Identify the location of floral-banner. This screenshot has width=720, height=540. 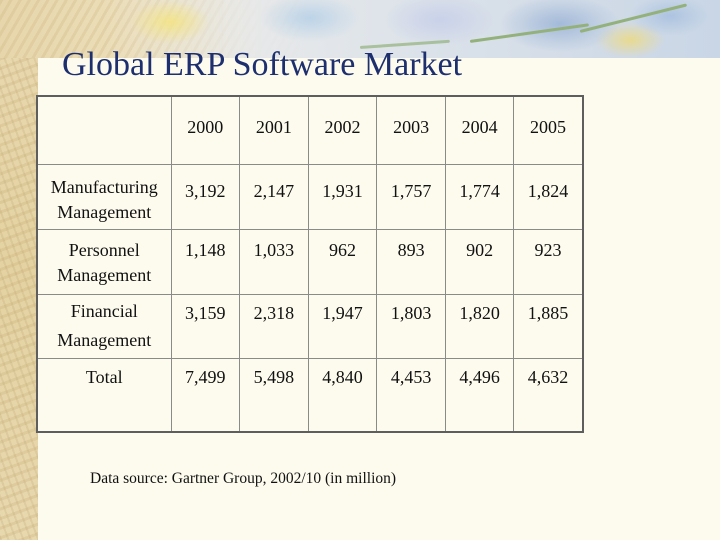
(415, 29).